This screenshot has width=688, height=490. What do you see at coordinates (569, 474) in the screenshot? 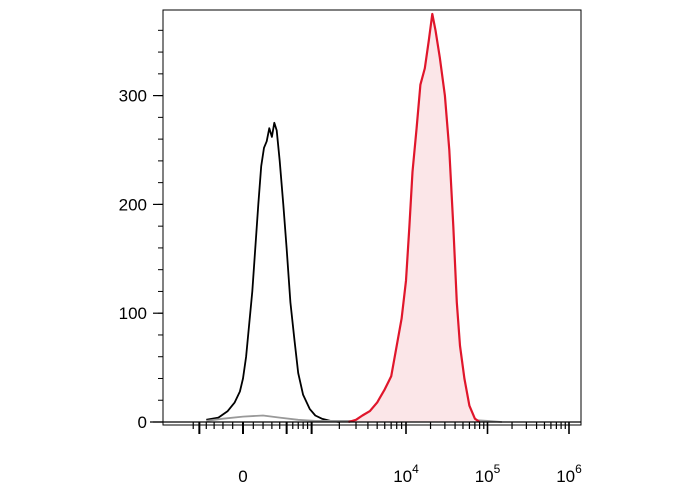
I see `x-tick-label: 10⁶` at bounding box center [569, 474].